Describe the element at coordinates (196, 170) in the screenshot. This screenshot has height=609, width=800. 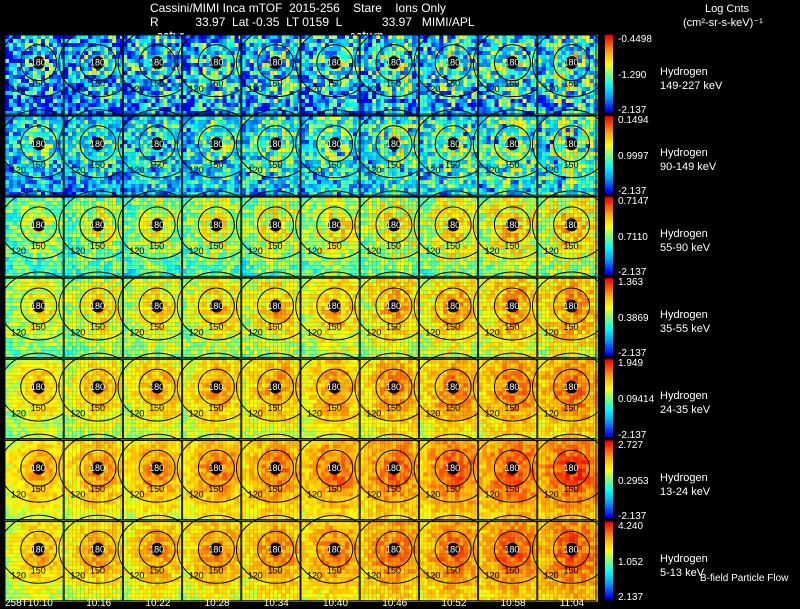
I see `contour-label: 120` at that location.